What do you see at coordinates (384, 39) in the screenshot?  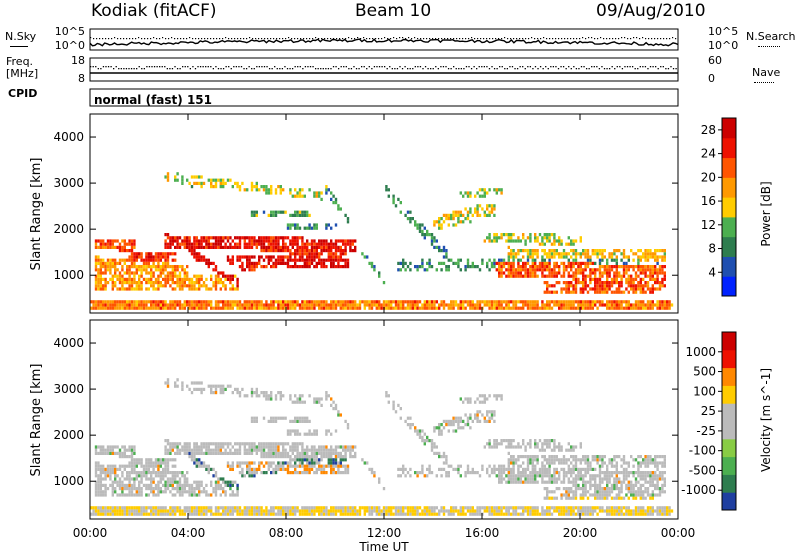 I see `n-sky-strip-frame` at bounding box center [384, 39].